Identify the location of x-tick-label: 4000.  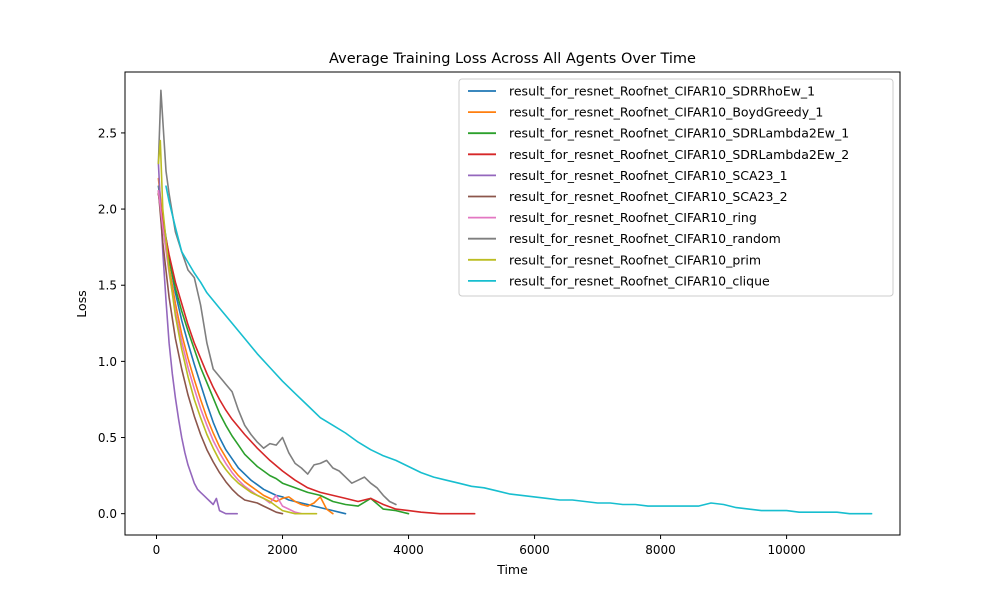
(408, 550).